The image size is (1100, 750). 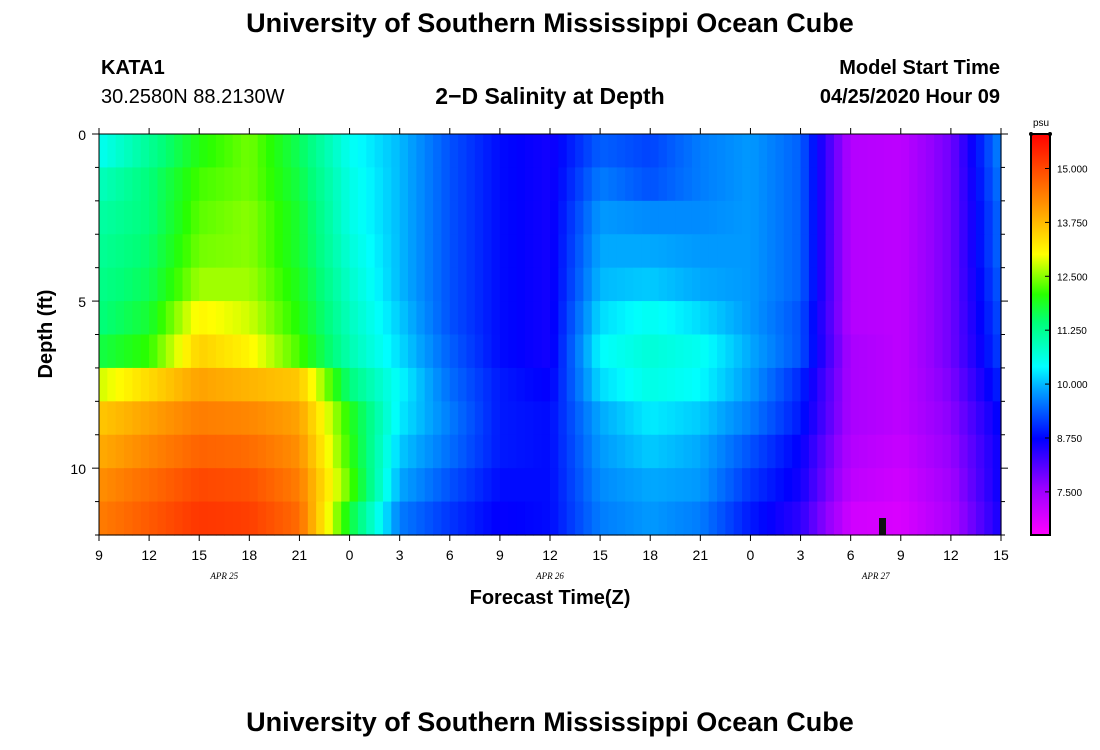 What do you see at coordinates (350, 555) in the screenshot?
I see `x-tick-label: 0` at bounding box center [350, 555].